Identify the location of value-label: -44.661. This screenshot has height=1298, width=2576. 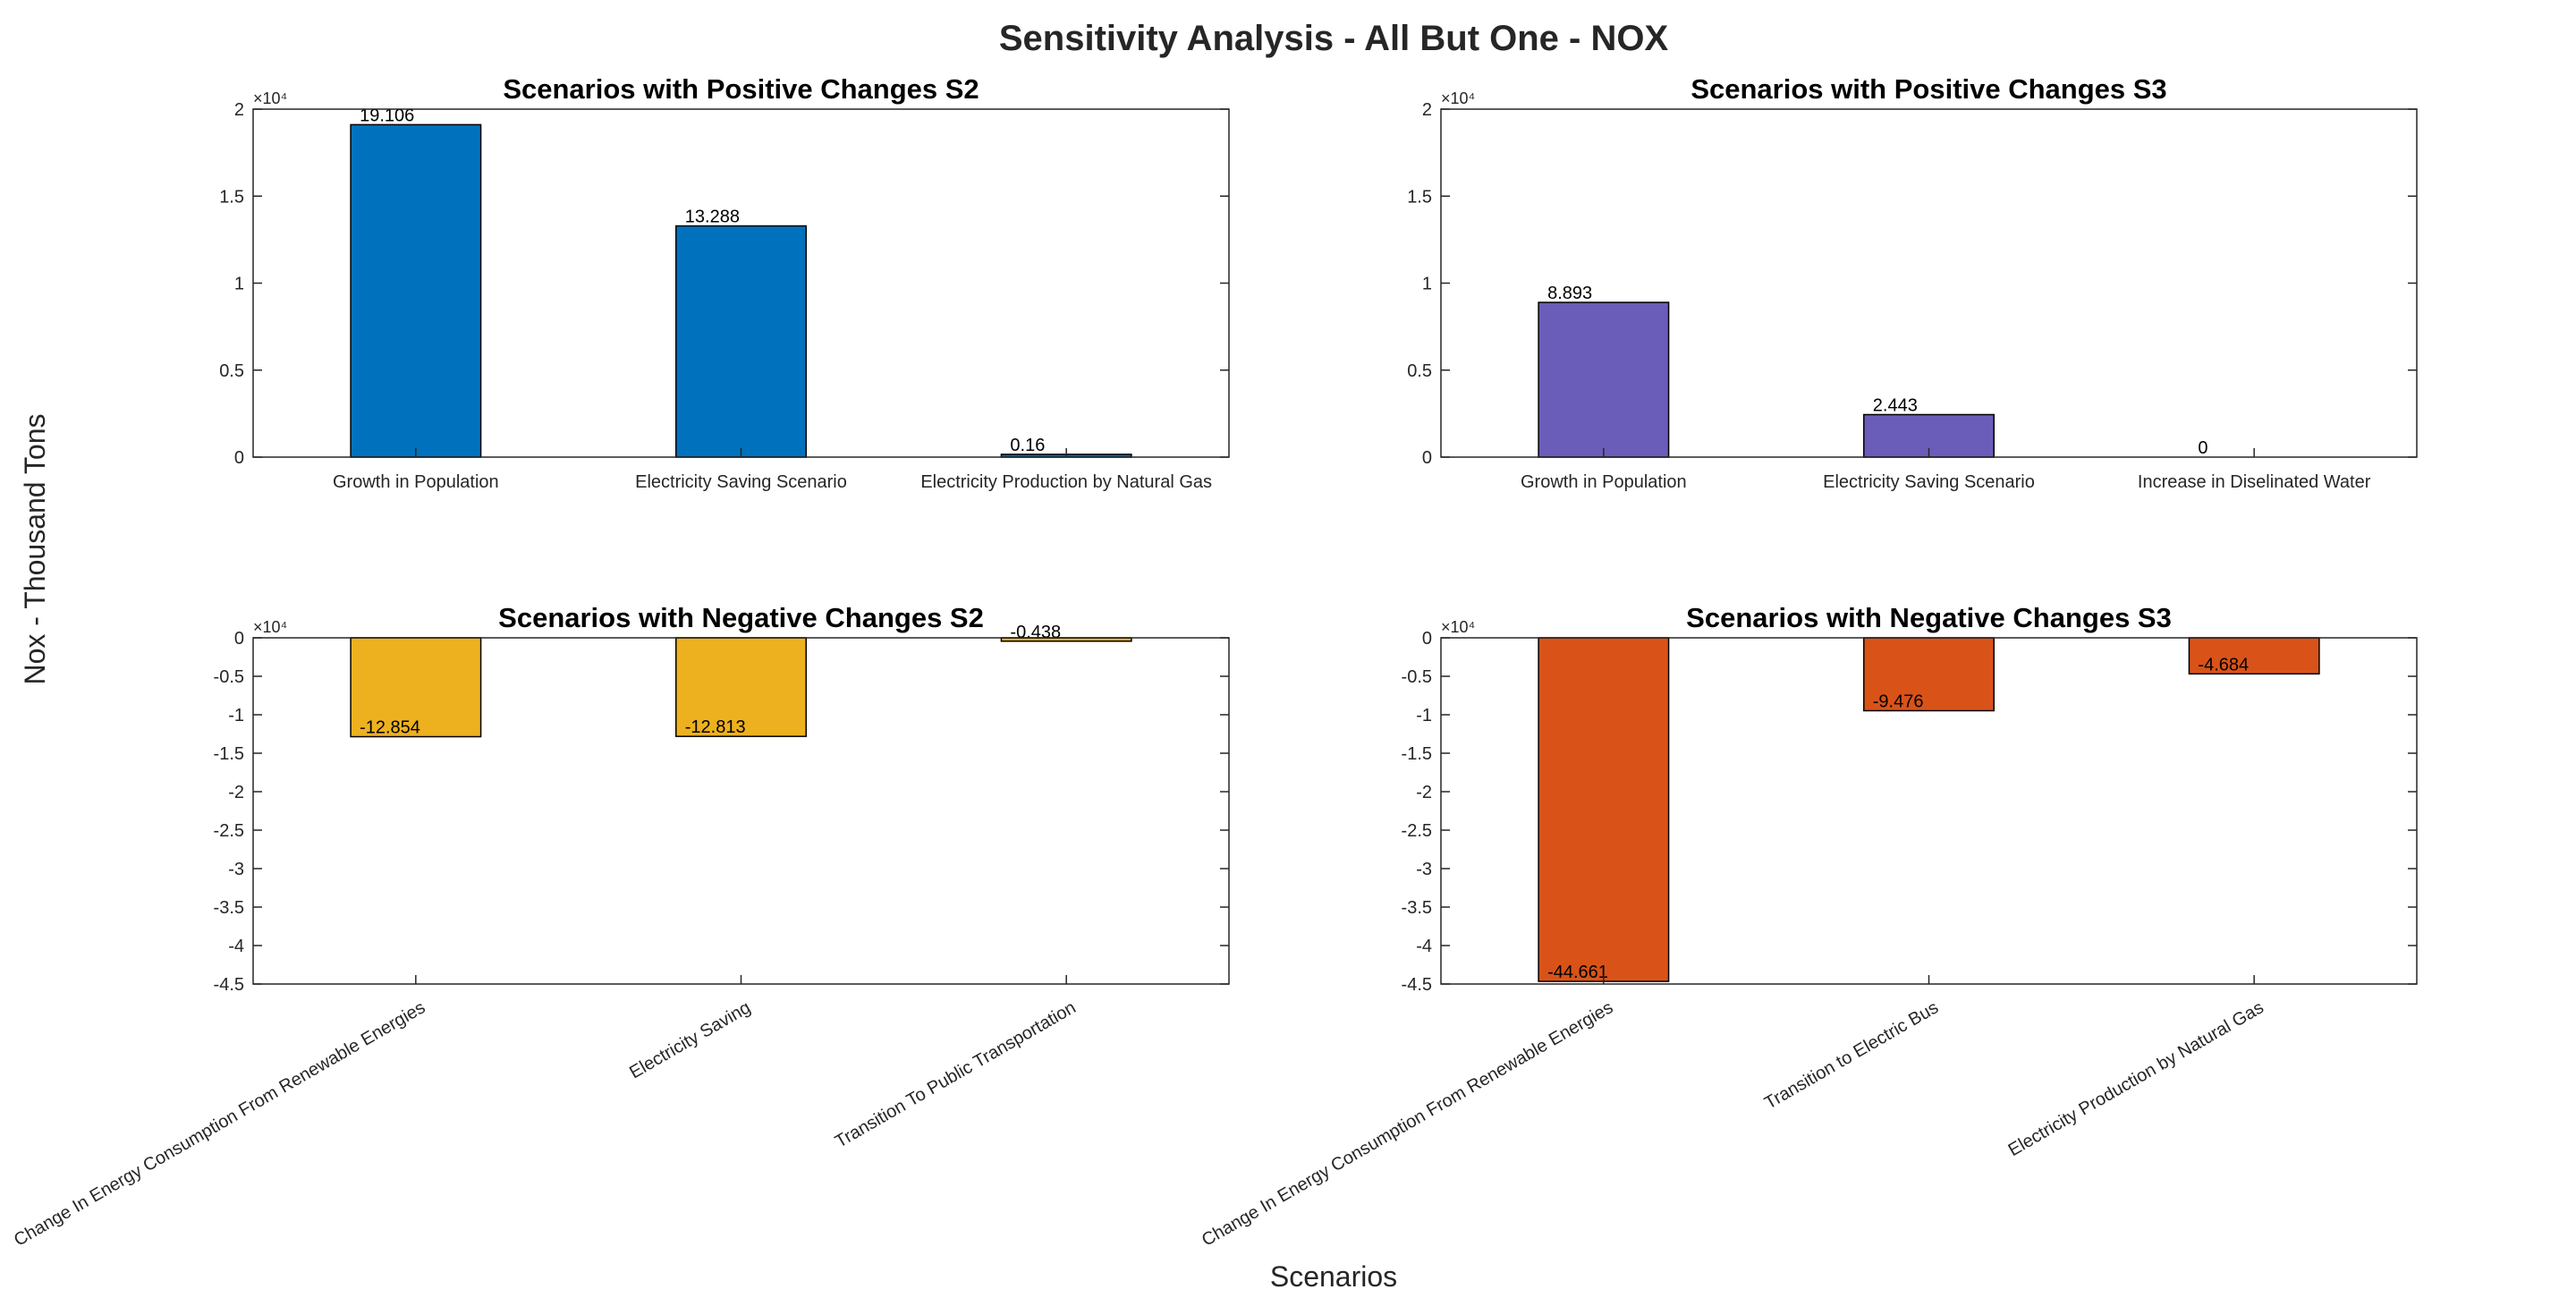
(1577, 973).